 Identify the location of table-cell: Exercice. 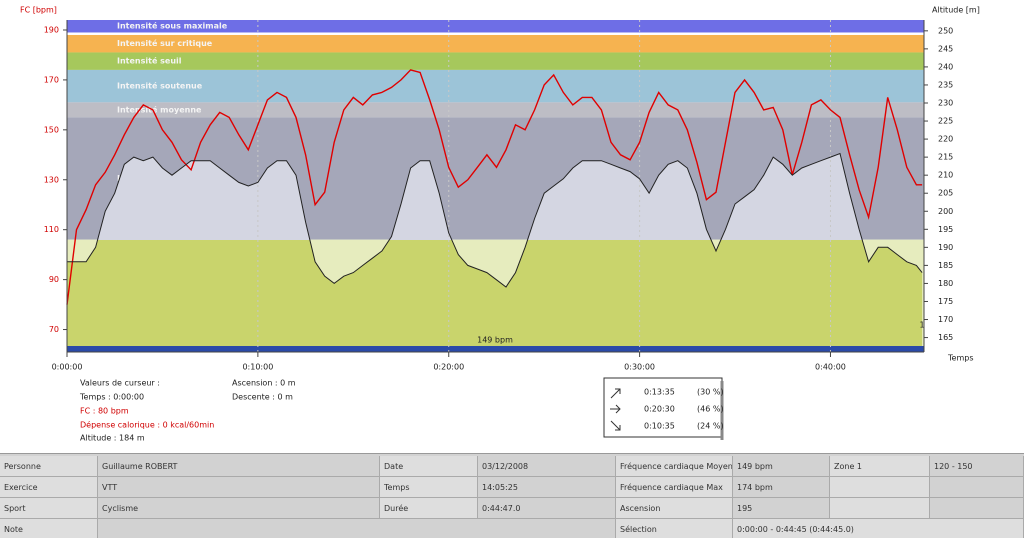
(49, 487).